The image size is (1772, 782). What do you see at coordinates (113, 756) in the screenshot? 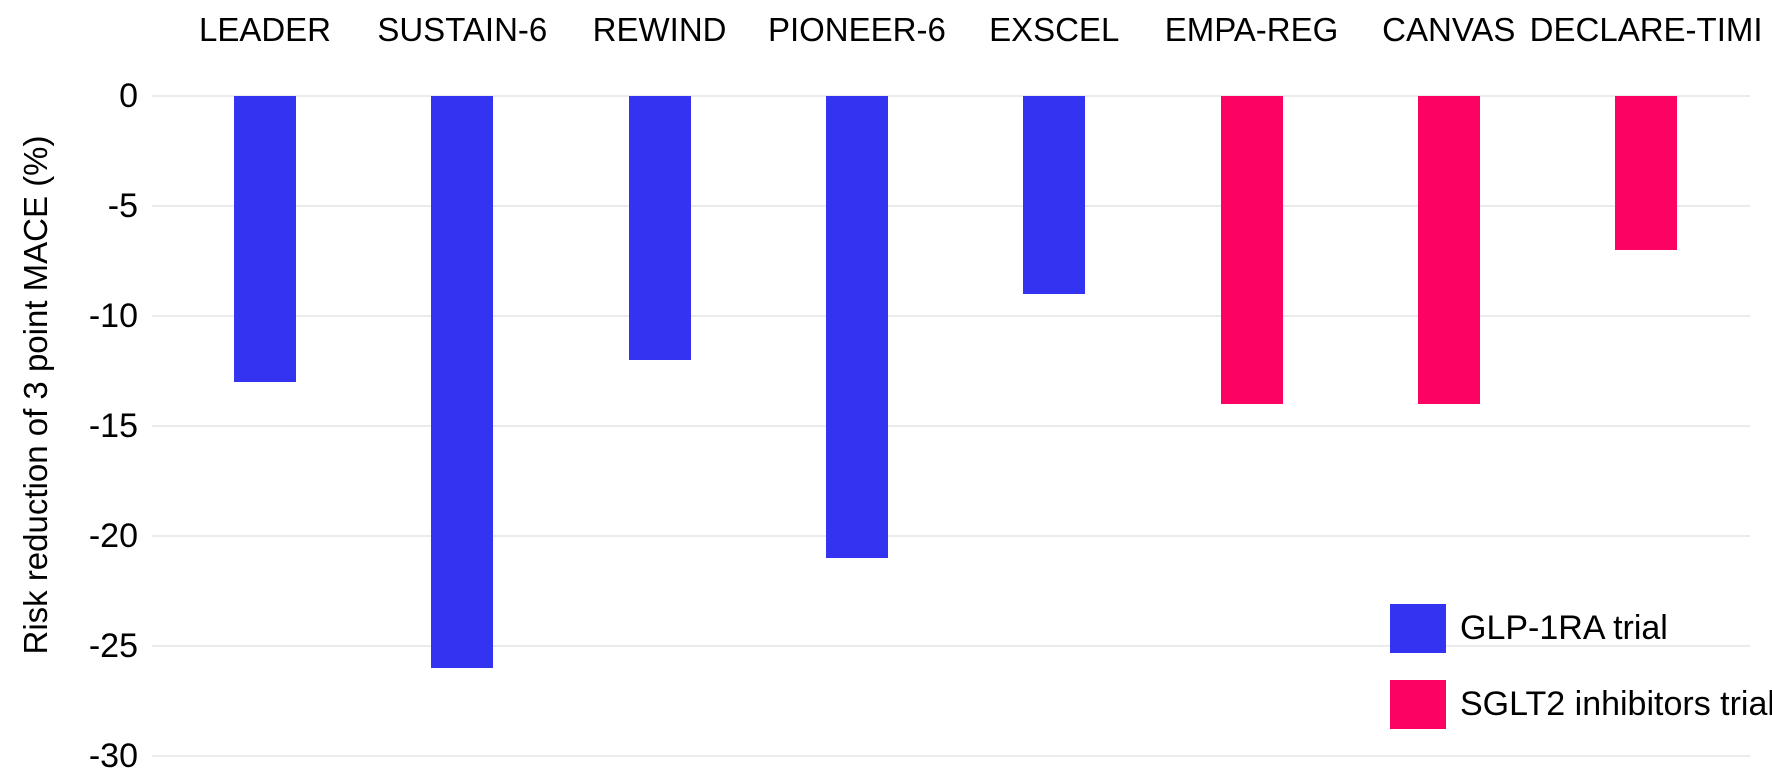
I see `y-tick-label: -30` at bounding box center [113, 756].